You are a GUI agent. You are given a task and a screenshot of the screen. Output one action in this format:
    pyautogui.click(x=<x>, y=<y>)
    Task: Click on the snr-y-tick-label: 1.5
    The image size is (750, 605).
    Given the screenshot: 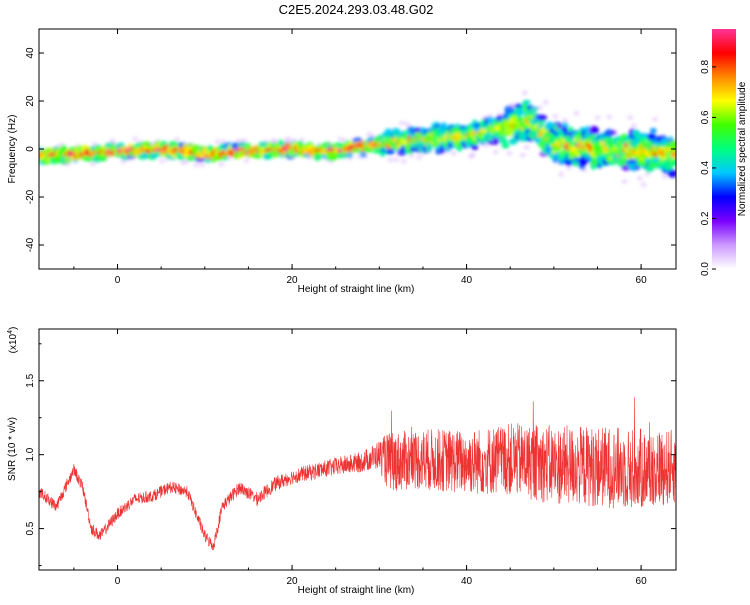 What is the action you would take?
    pyautogui.click(x=30, y=380)
    